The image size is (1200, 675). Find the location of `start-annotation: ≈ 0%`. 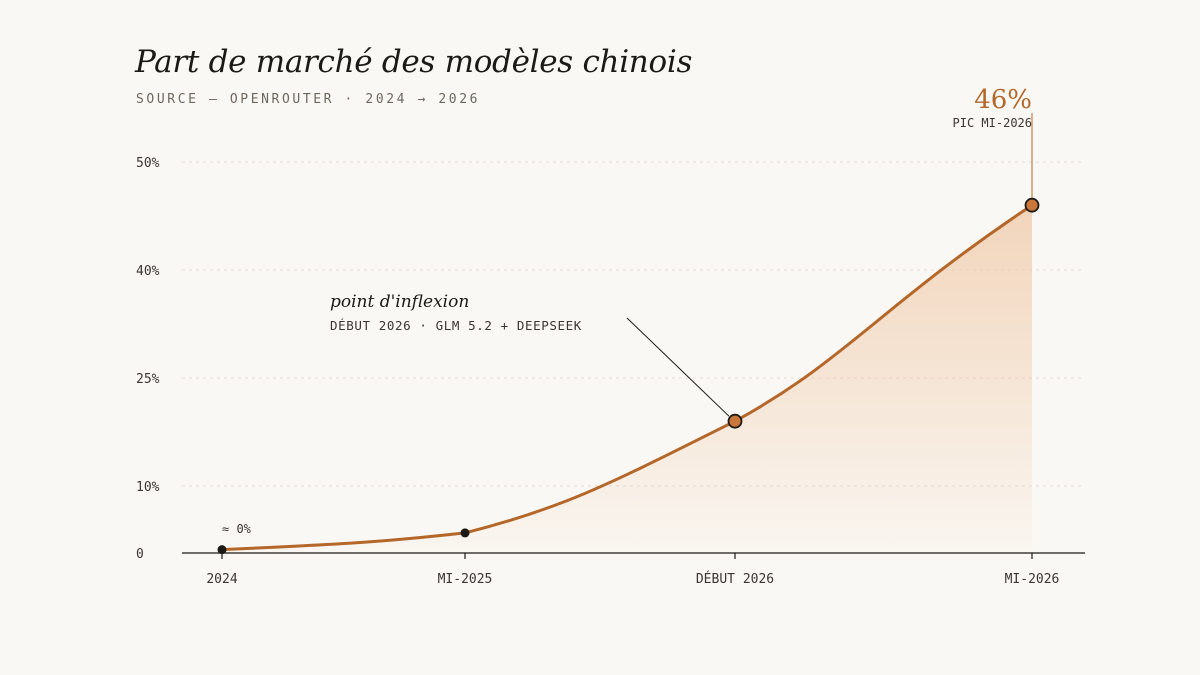

start-annotation: ≈ 0% is located at coordinates (237, 529).